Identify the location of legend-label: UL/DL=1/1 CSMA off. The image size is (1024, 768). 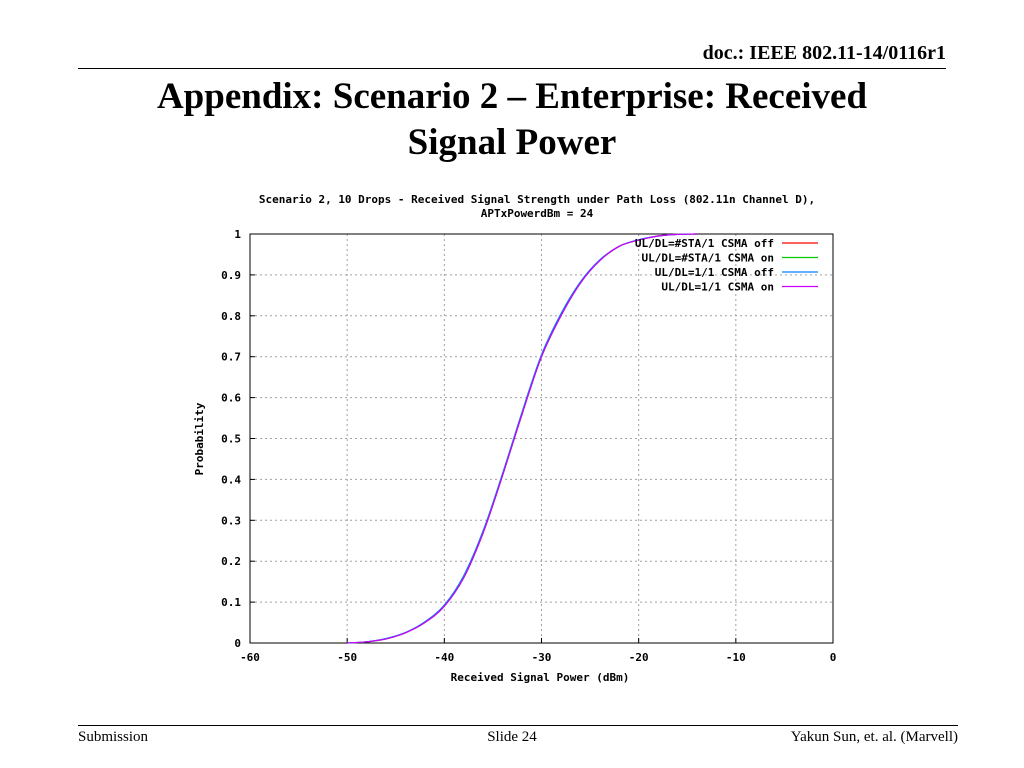
(714, 272).